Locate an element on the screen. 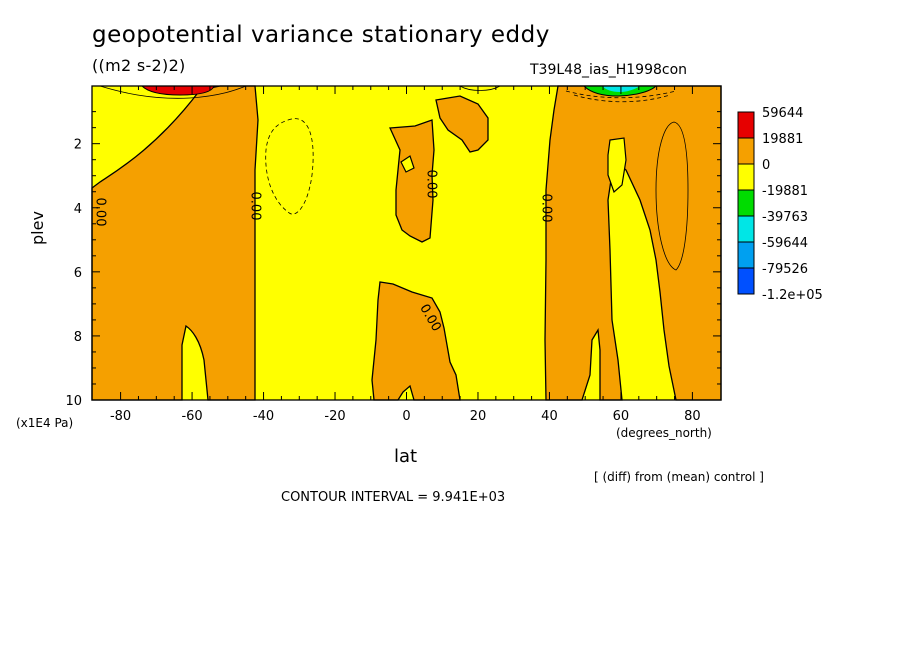 Image resolution: width=904 pixels, height=658 pixels. max-blob is located at coordinates (177, 90).